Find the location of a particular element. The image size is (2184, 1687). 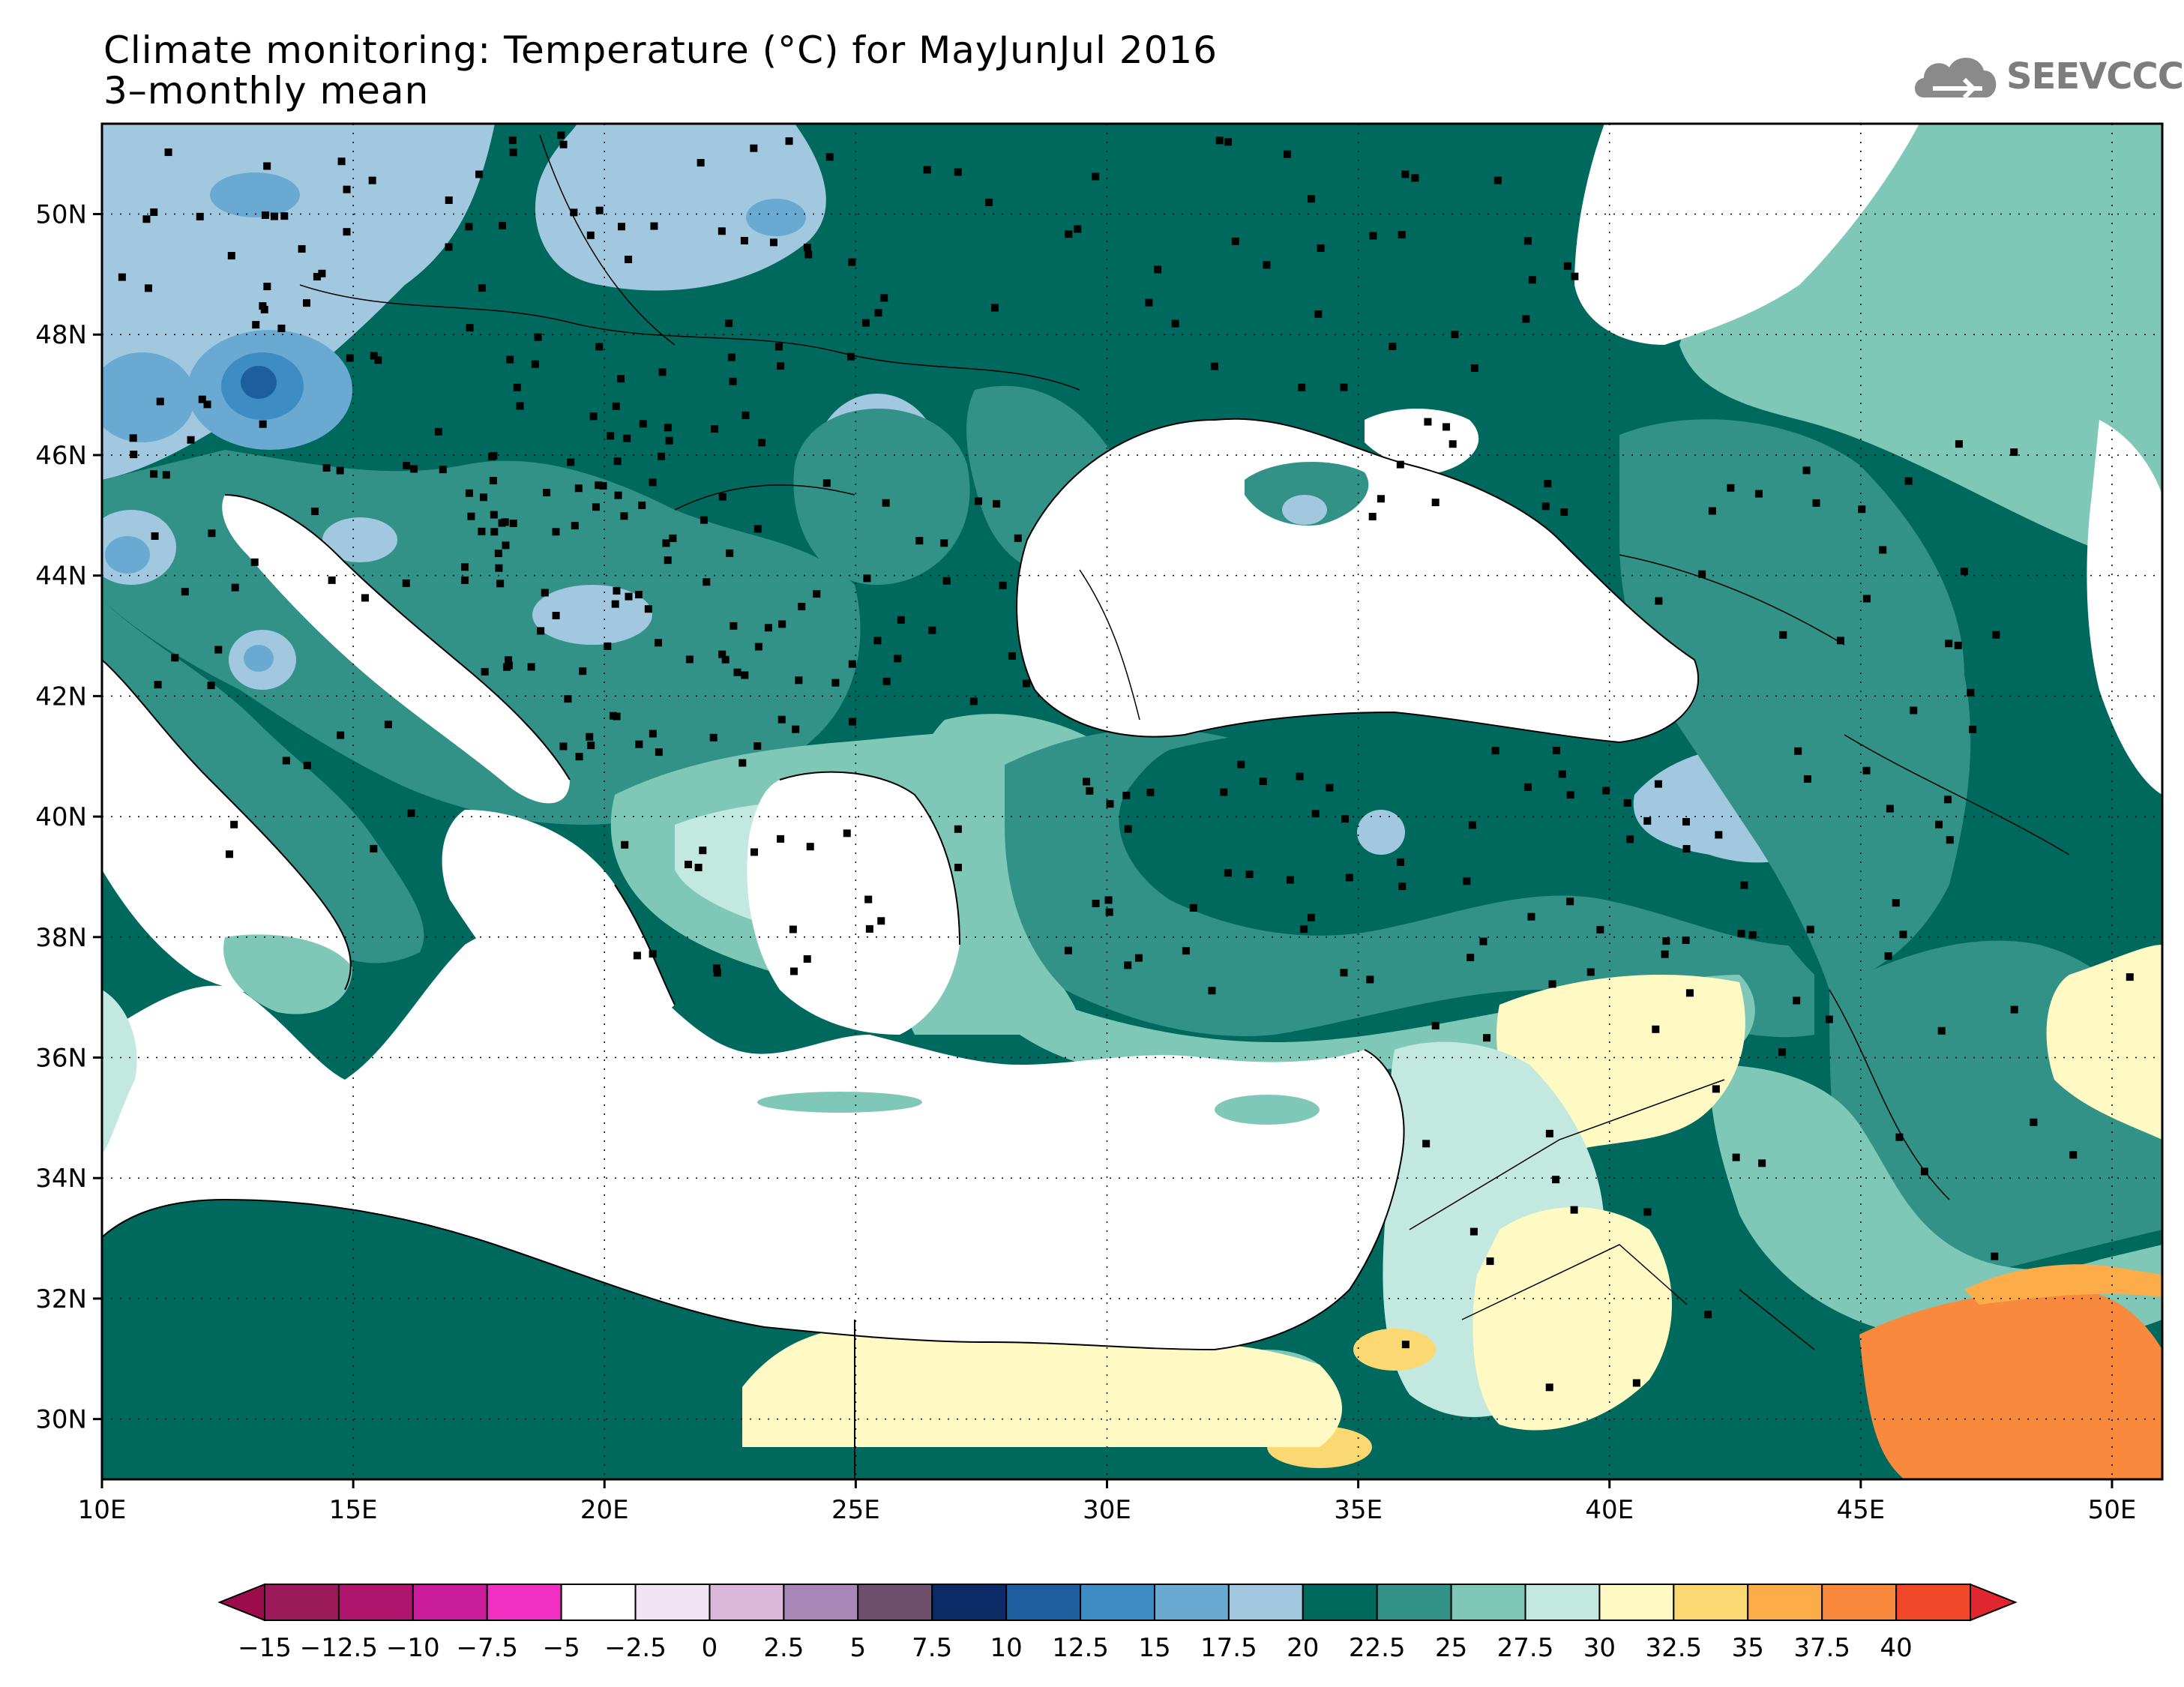

x-tick-label: 25E is located at coordinates (855, 1510).